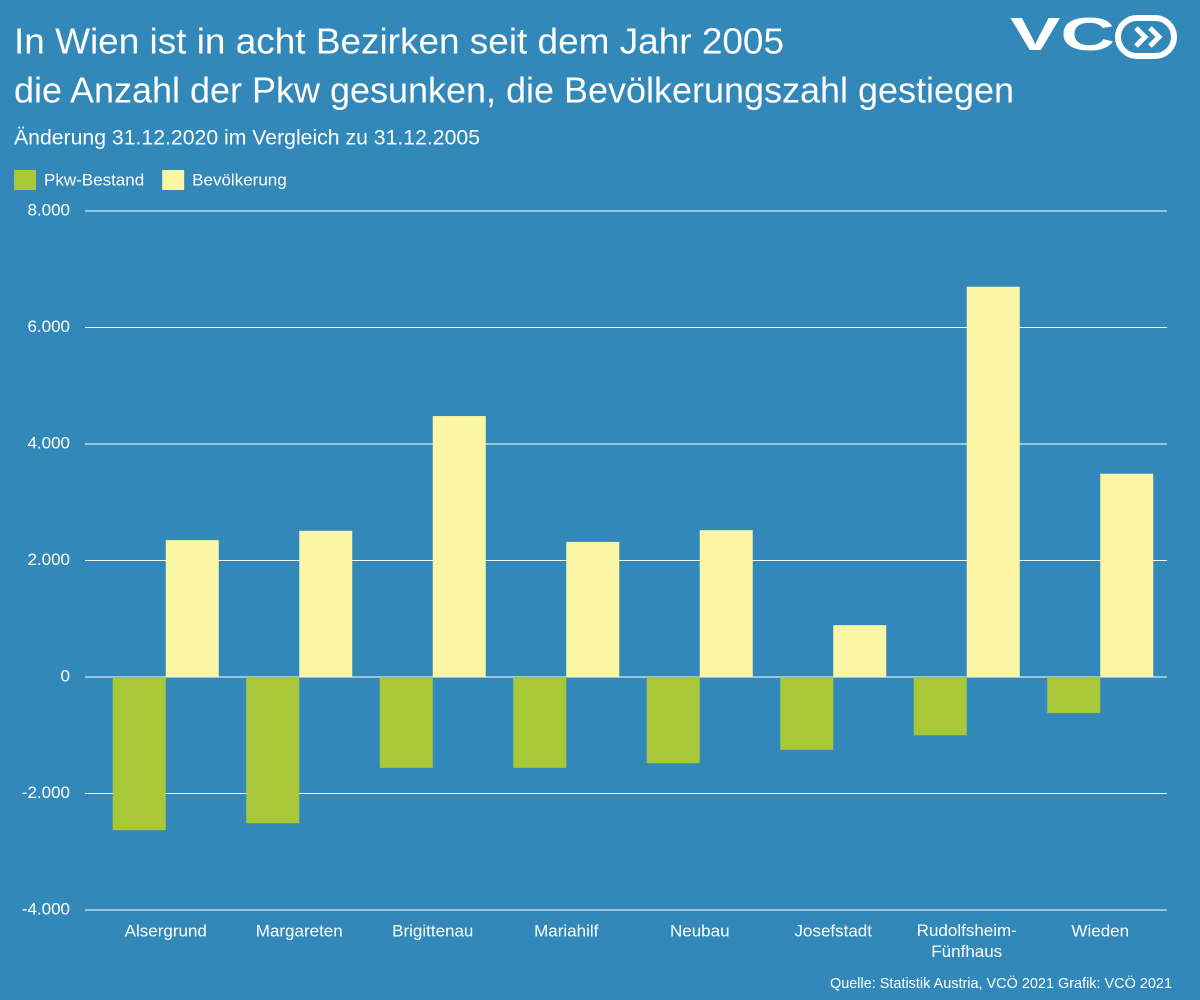  I want to click on y-tick-label: 6.000, so click(48, 326).